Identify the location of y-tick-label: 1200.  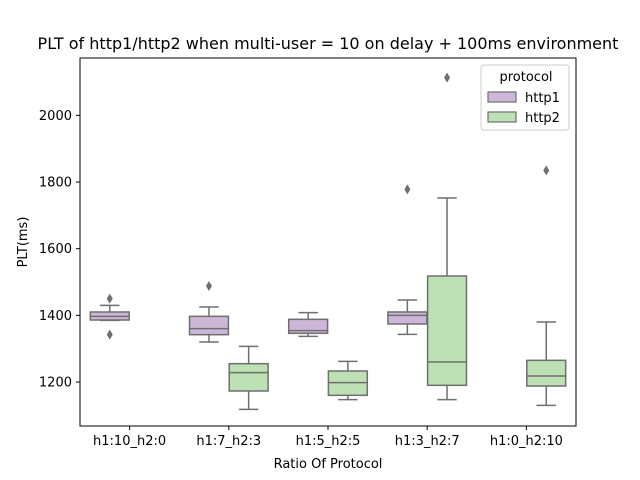
(55, 383).